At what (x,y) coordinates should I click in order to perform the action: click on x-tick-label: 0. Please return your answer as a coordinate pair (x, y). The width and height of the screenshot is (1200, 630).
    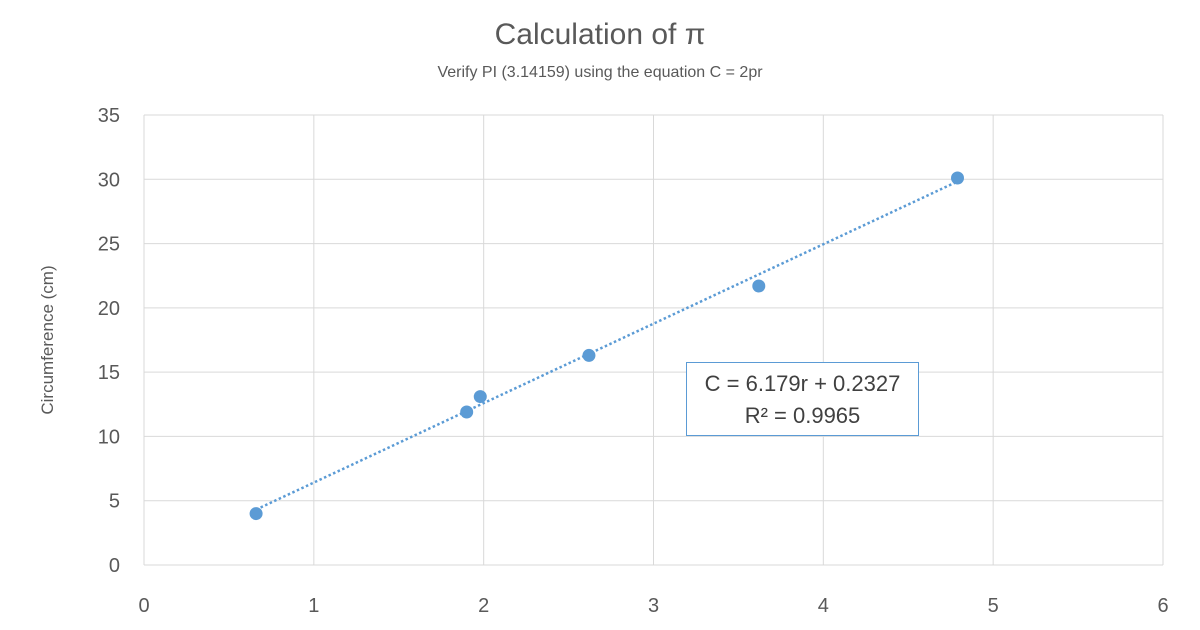
    Looking at the image, I should click on (143, 606).